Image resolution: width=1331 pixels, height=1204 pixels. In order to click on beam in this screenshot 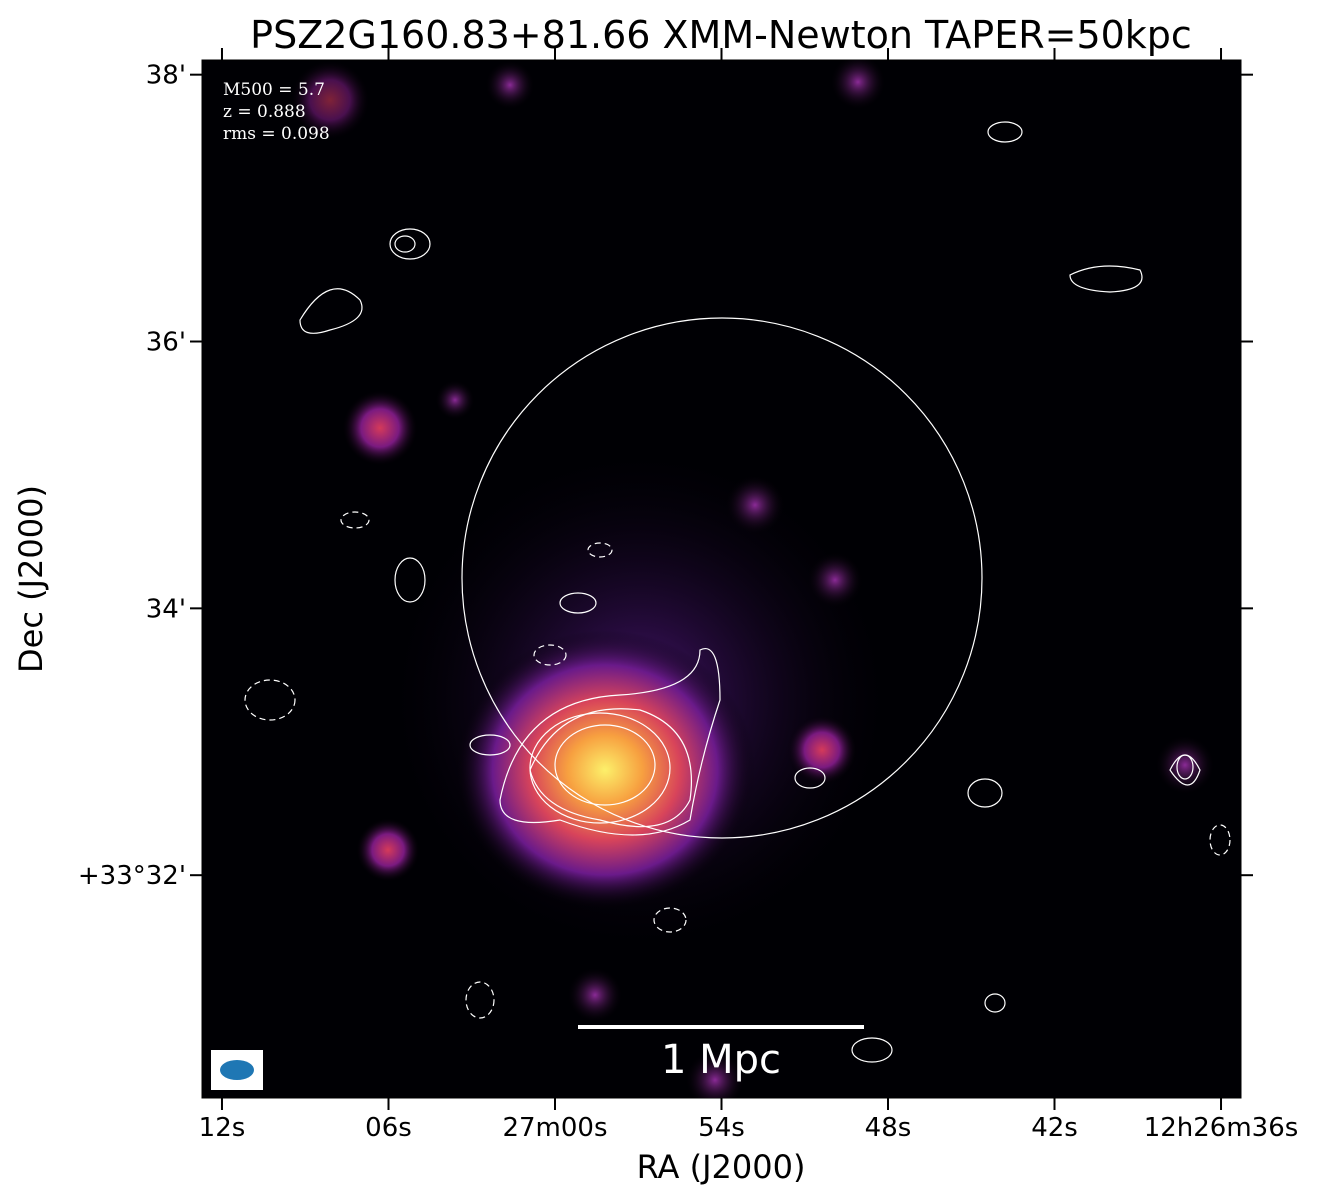, I will do `click(237, 1070)`.